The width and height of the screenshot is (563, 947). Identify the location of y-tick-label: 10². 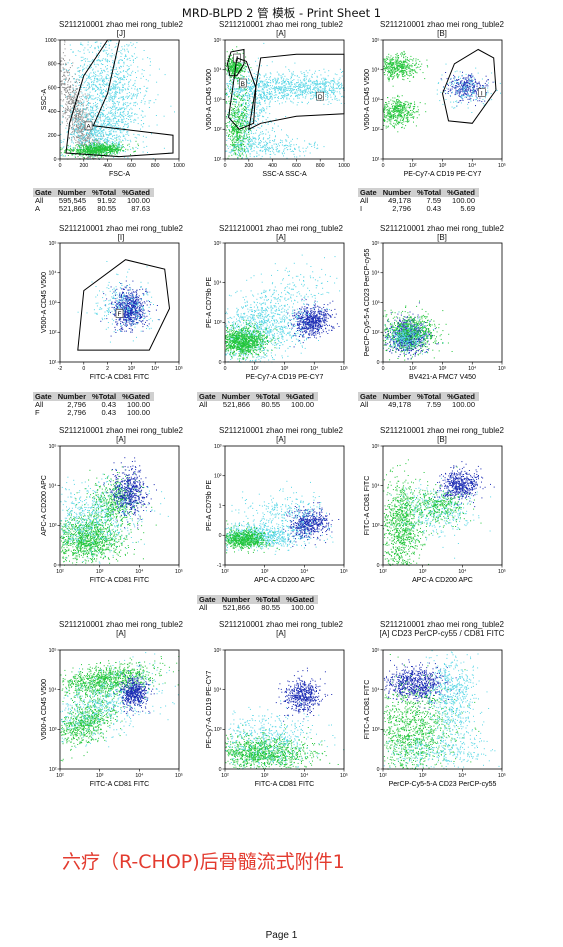
(376, 130).